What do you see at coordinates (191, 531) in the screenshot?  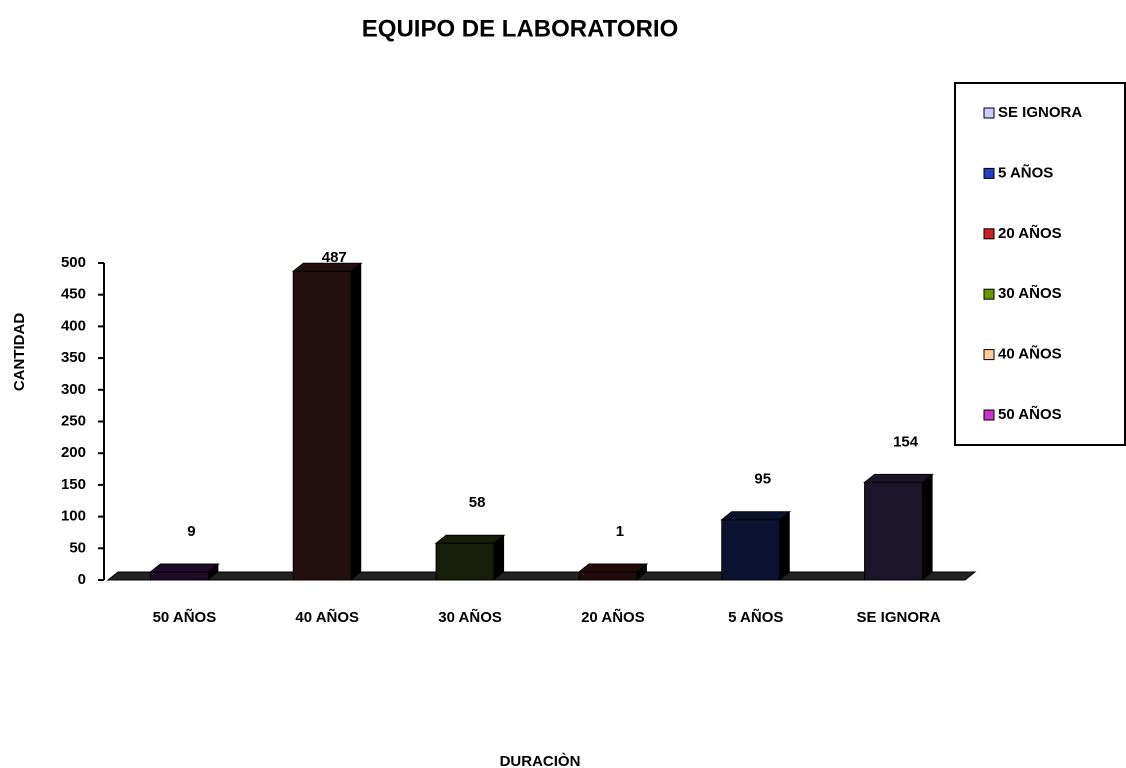 I see `data-label: 9` at bounding box center [191, 531].